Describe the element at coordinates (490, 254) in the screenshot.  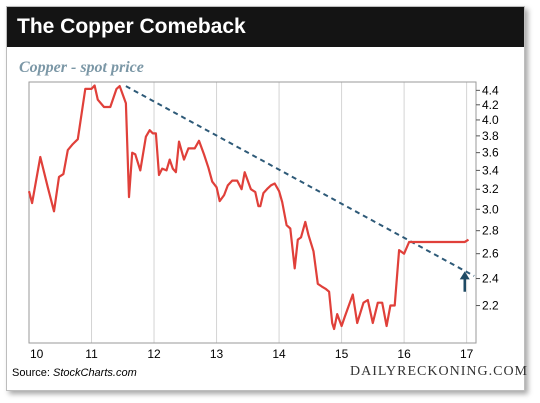
I see `y-tick-label: 2.6` at that location.